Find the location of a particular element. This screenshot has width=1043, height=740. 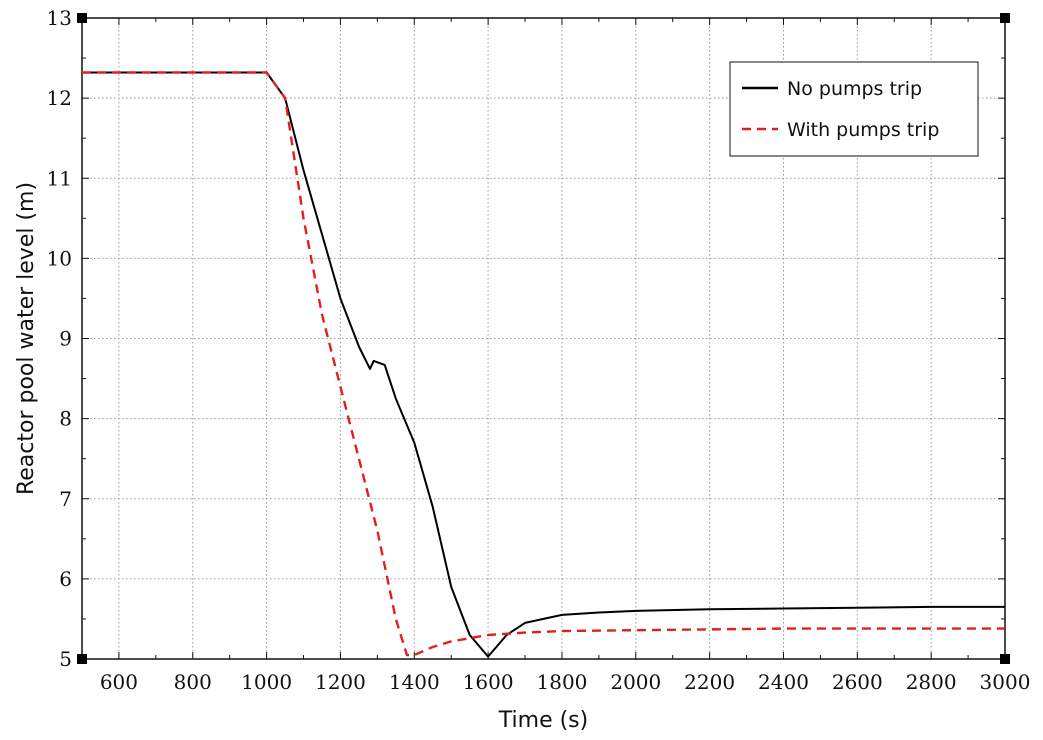

x-tick-label: 3000 is located at coordinates (1005, 682).